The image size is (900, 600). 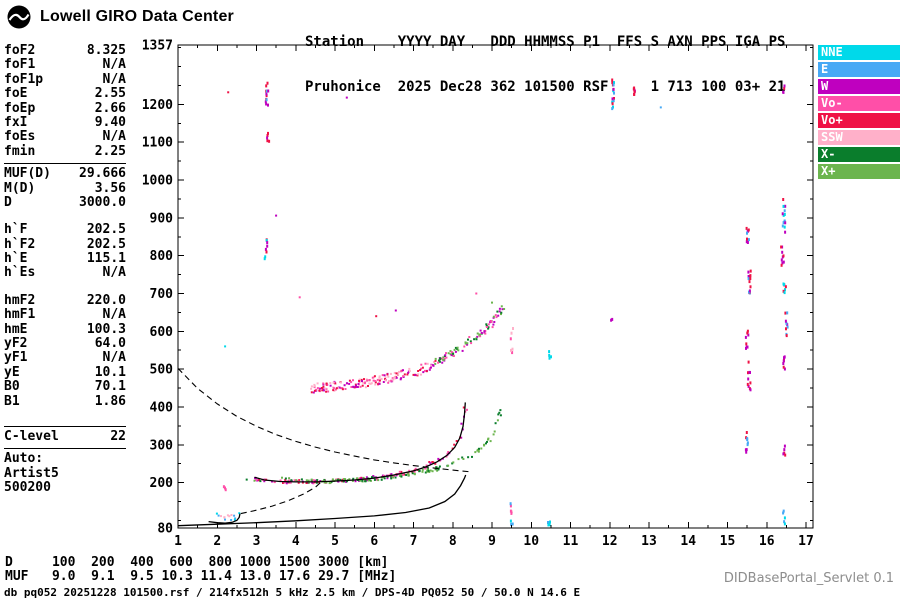 I want to click on y-tick-label: 300, so click(x=162, y=445).